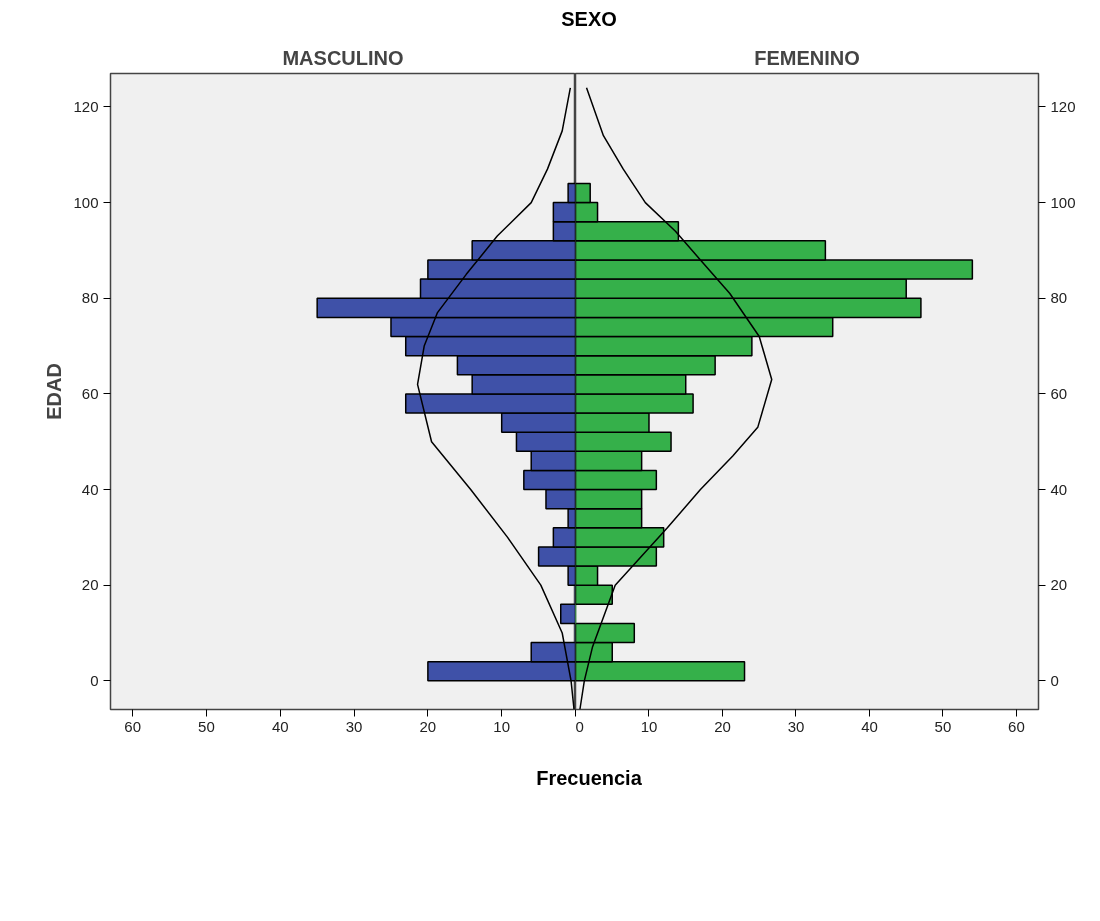  I want to click on chart-subtitle: FEMENINO, so click(807, 57).